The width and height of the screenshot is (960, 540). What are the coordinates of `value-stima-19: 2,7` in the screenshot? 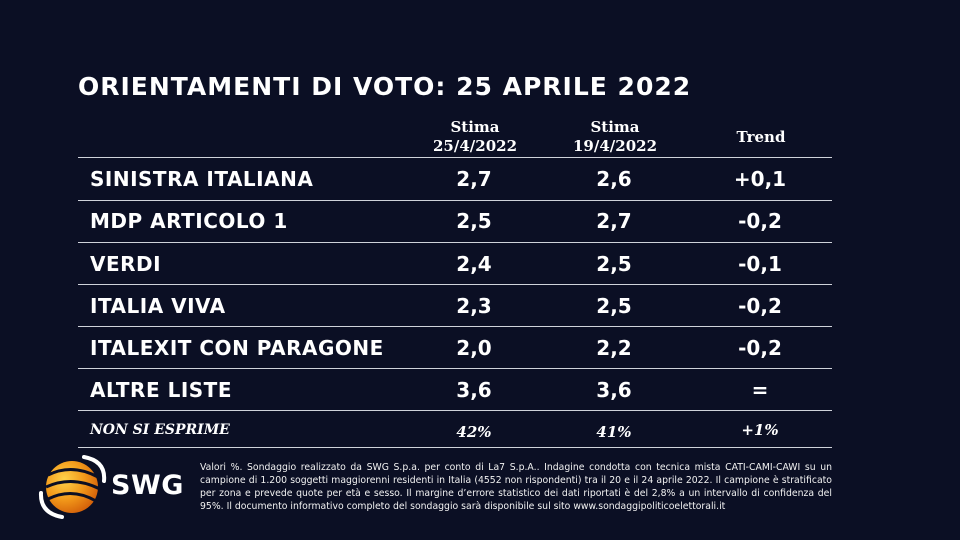 It's located at (614, 221).